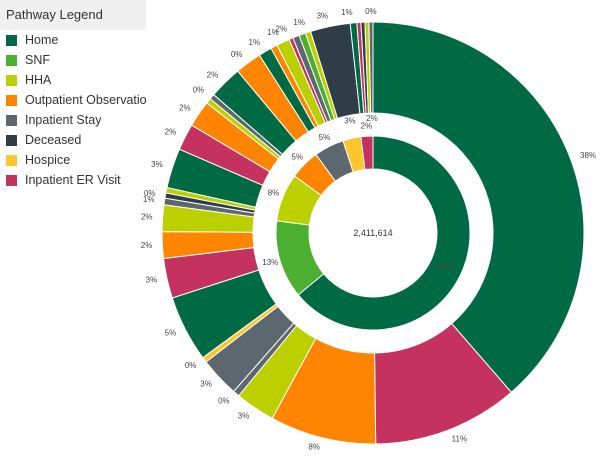 Image resolution: width=600 pixels, height=468 pixels. I want to click on data-label: 11%, so click(459, 439).